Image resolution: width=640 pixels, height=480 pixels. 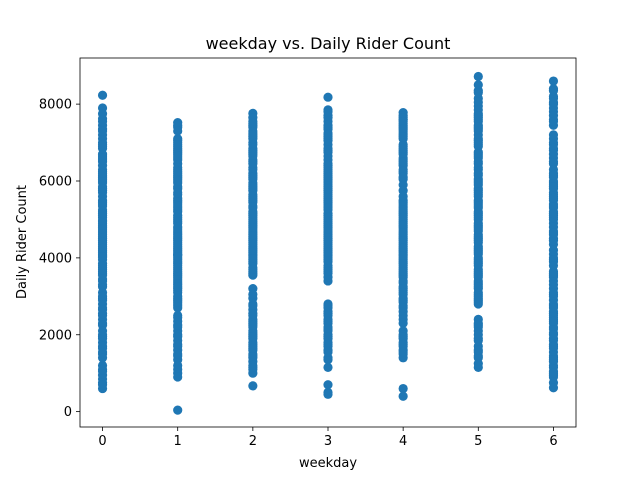 I want to click on y-tick-label: 4000, so click(x=55, y=258).